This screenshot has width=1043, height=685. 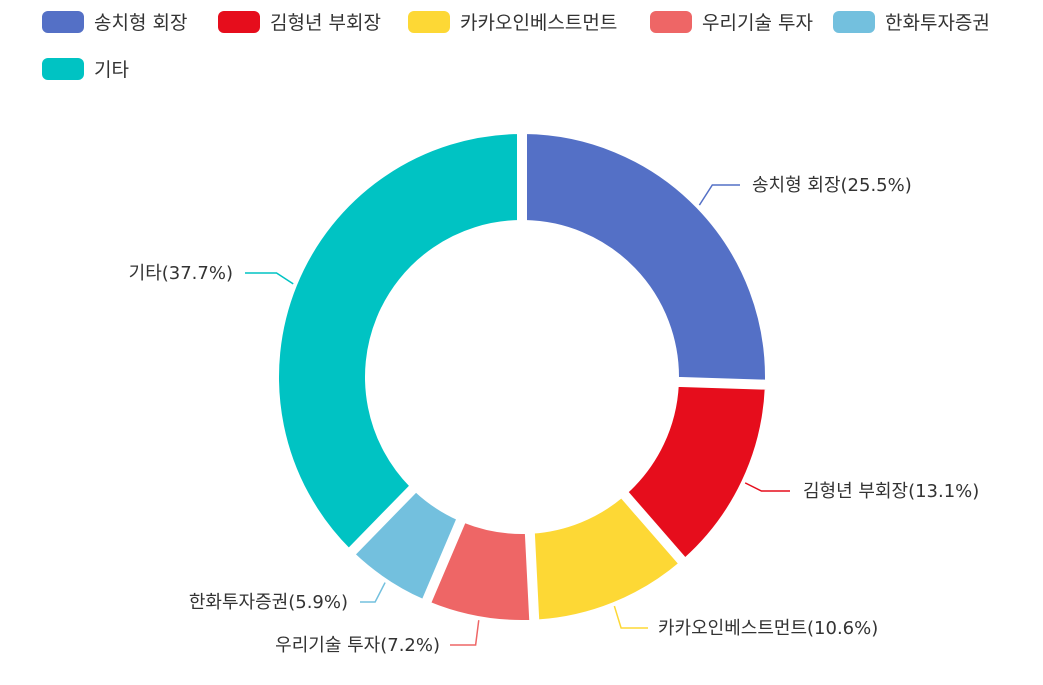 I want to click on legend-label: 카카오인베스트먼트, so click(x=538, y=23).